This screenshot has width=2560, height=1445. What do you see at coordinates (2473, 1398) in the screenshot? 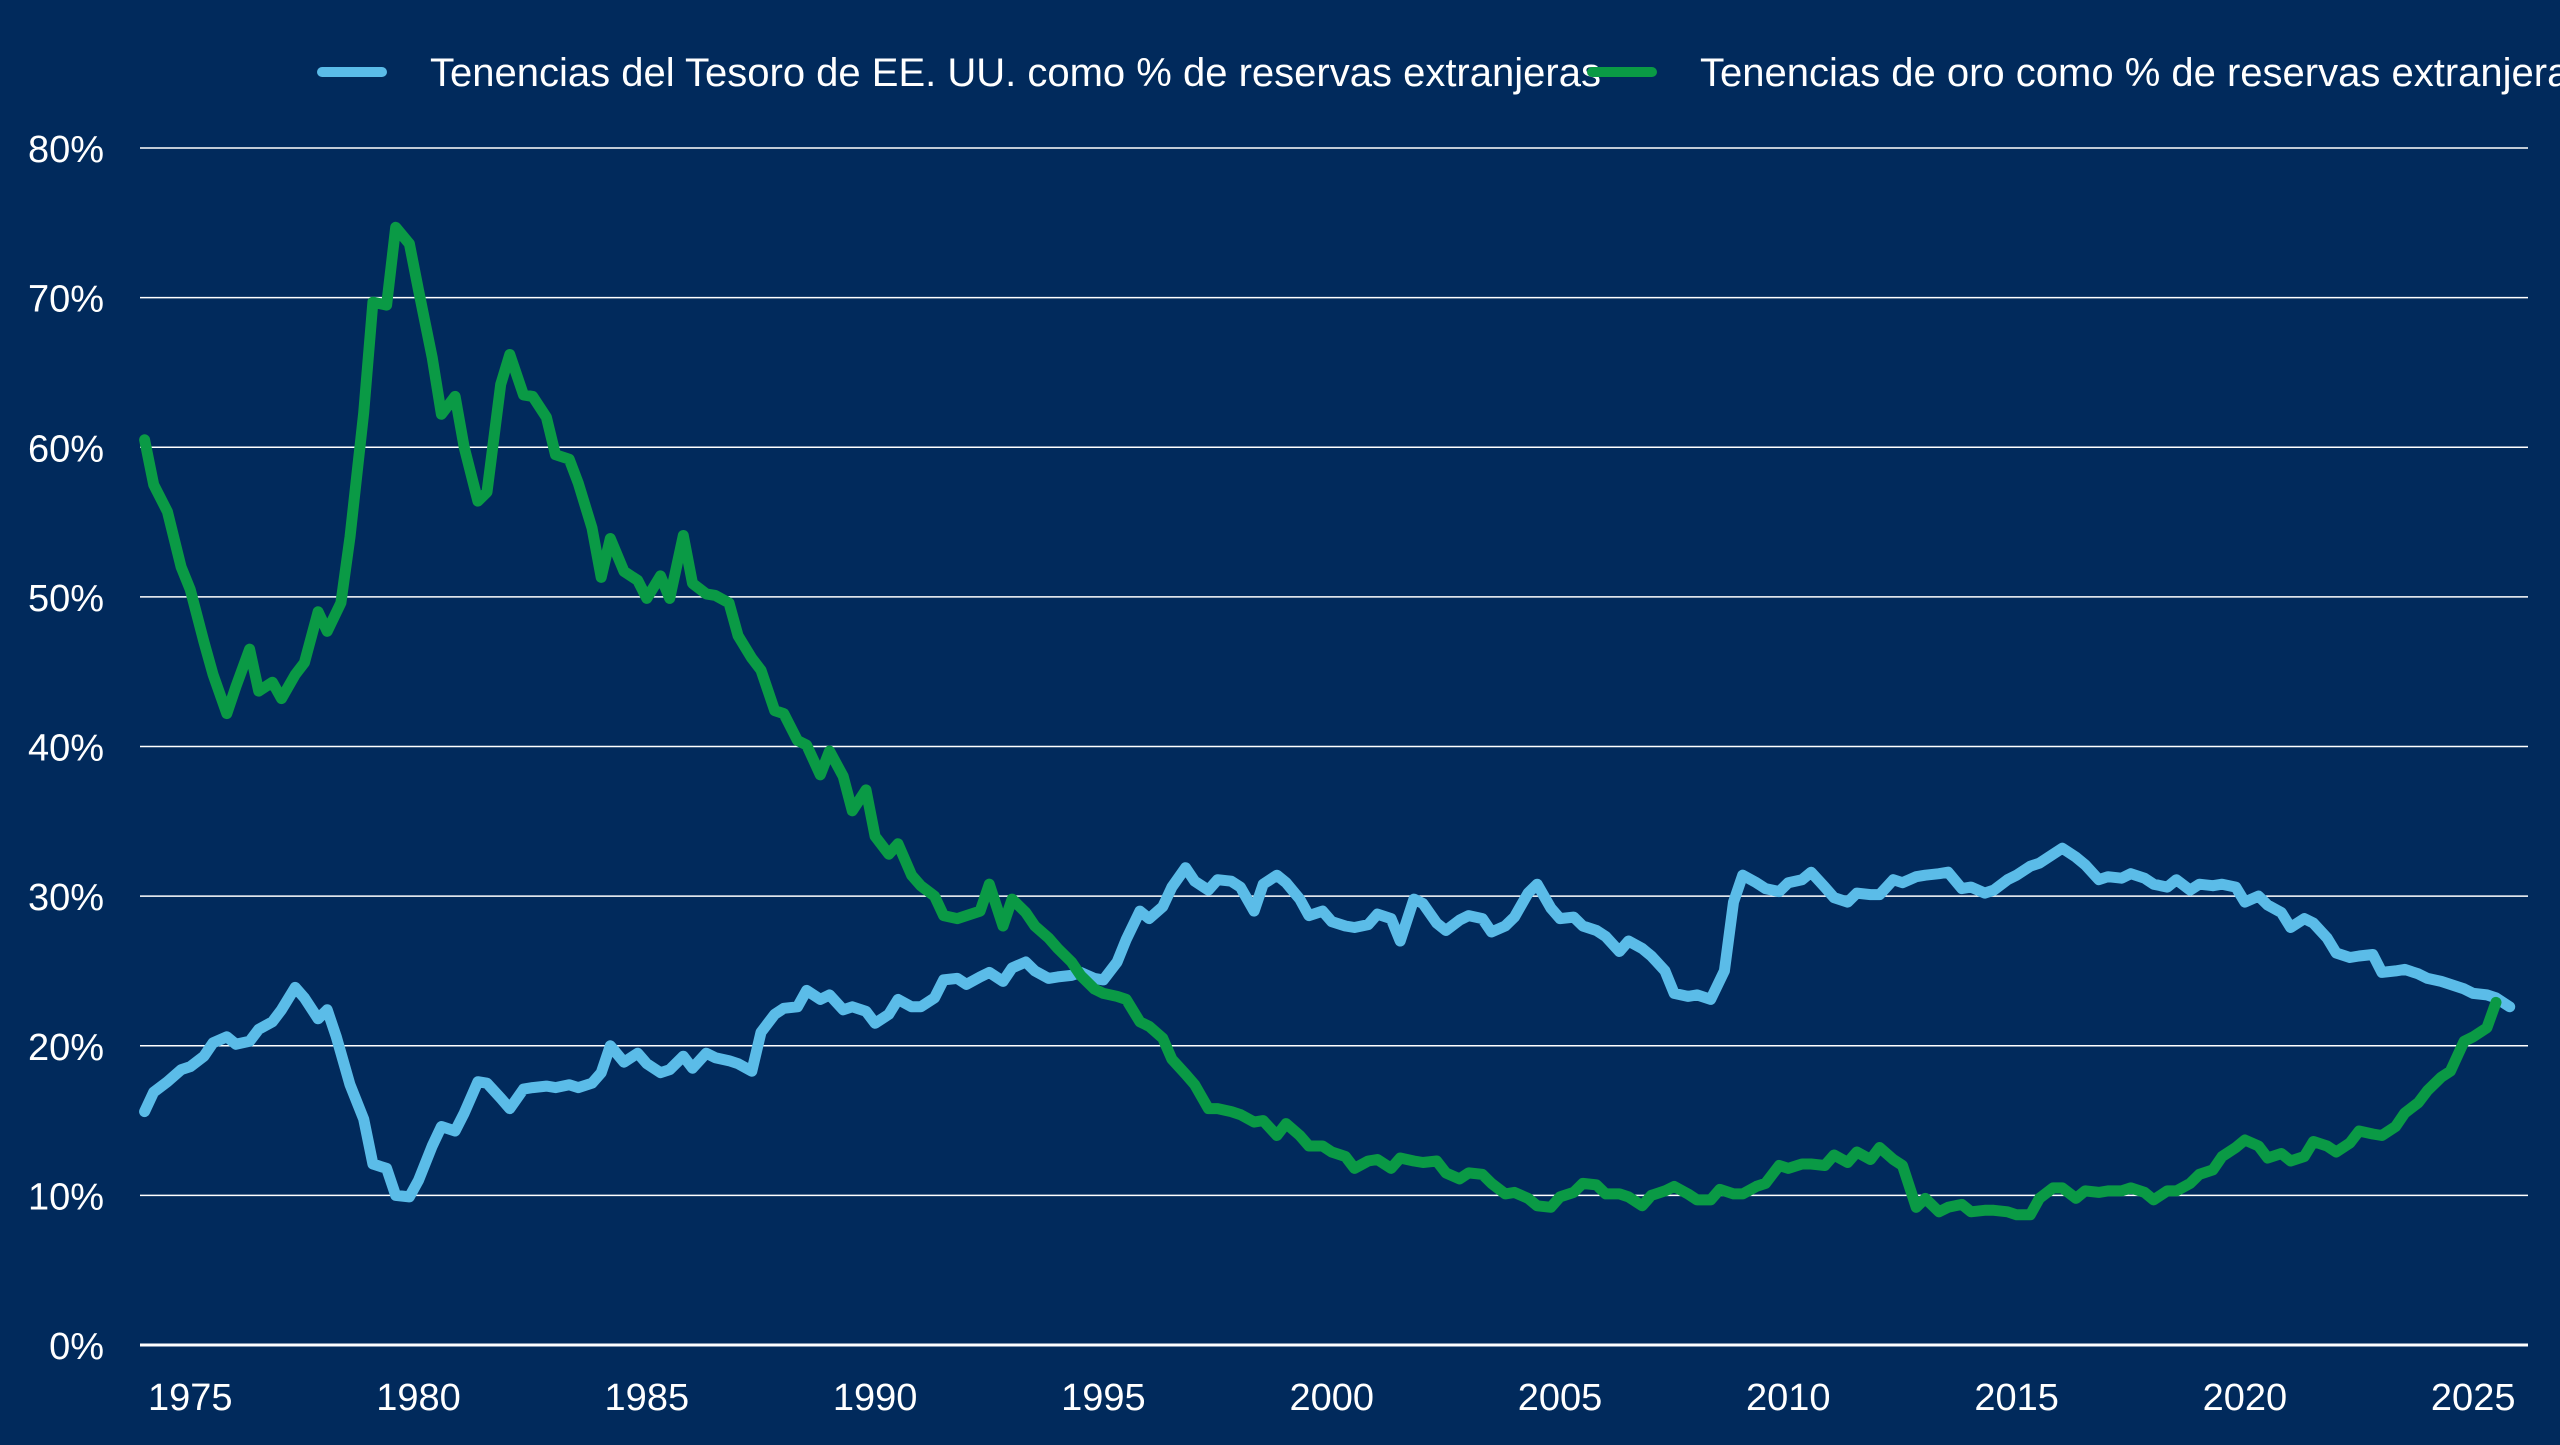
I see `x-tick-label: 2025` at bounding box center [2473, 1398].